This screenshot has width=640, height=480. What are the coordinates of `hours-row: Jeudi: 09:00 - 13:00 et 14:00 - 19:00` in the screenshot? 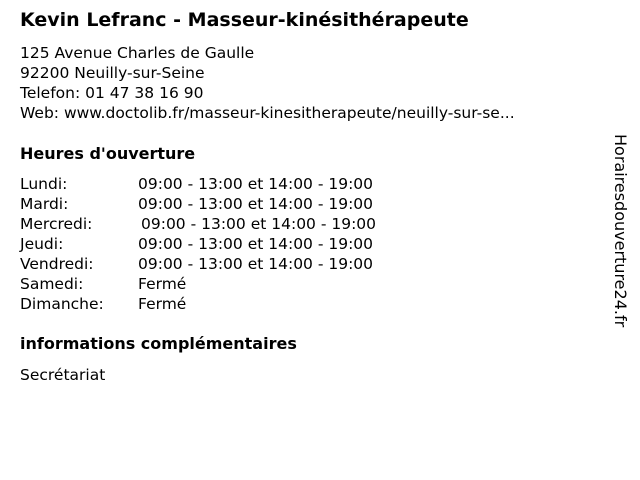 It's located at (196, 244).